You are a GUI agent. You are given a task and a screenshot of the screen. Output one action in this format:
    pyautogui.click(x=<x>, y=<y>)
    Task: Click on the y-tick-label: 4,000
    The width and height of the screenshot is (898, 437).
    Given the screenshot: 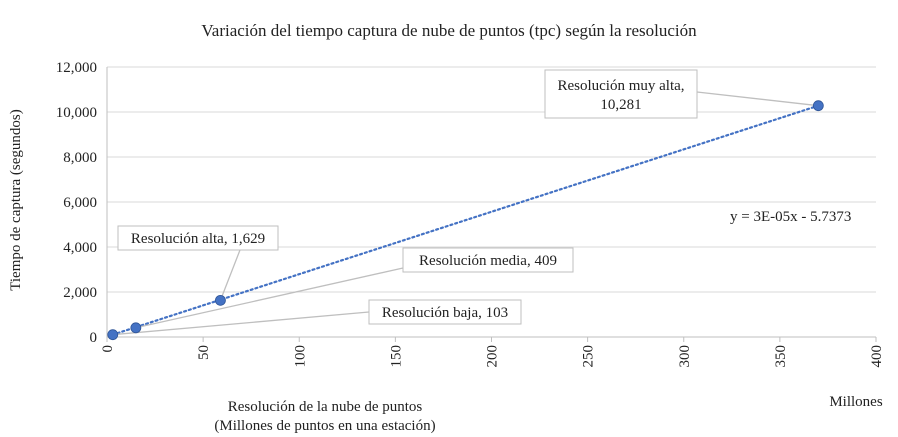 What is the action you would take?
    pyautogui.click(x=80, y=248)
    